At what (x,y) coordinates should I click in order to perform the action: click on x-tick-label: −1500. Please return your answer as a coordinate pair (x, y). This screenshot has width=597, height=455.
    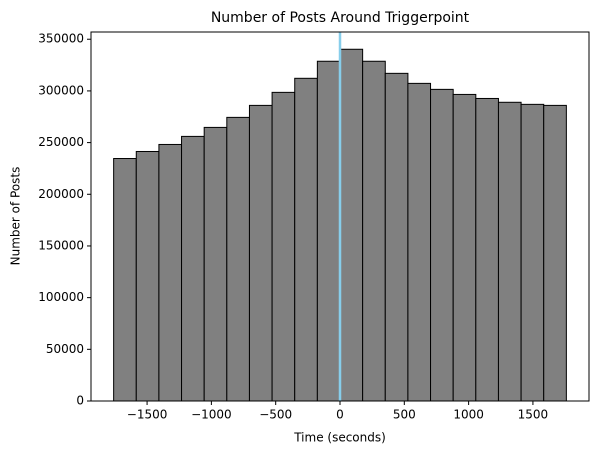
    Looking at the image, I should click on (147, 415).